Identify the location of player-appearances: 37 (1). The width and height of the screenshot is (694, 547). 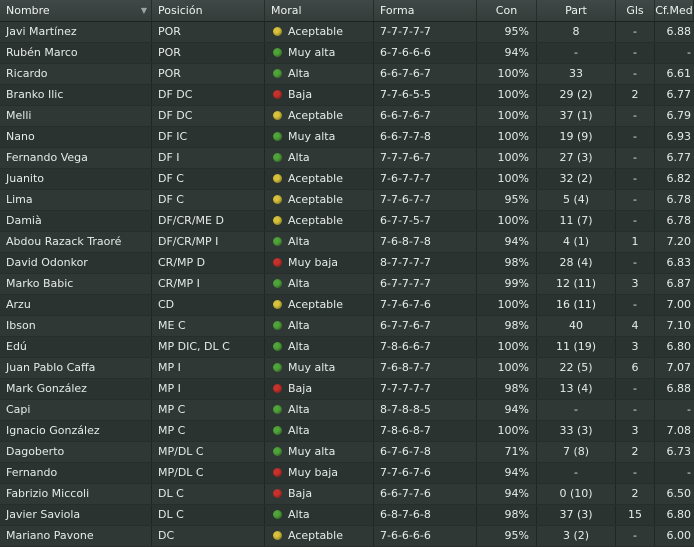
(576, 116).